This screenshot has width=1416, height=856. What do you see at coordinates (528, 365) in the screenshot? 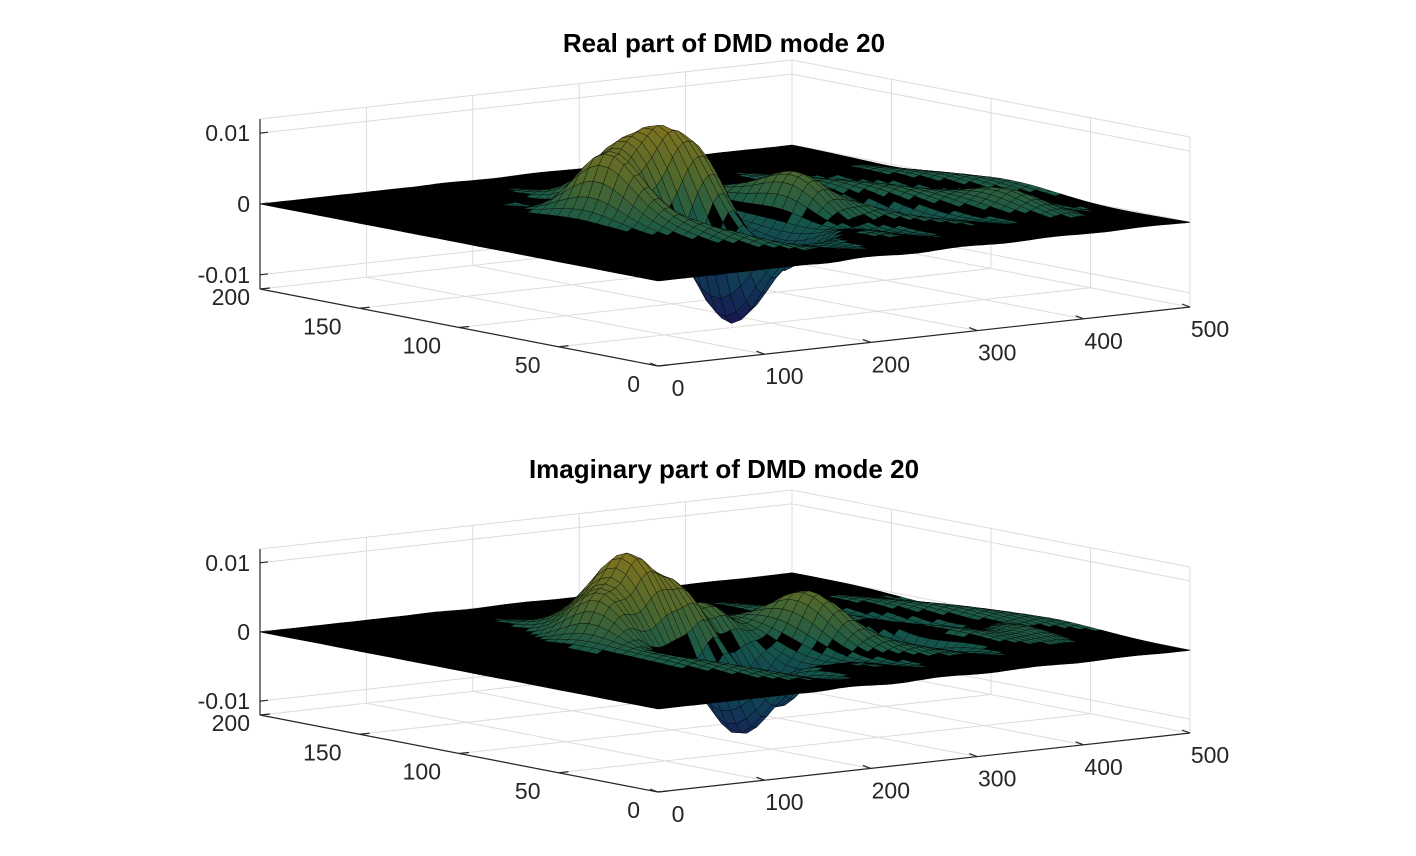
I see `y-tick-label: 50` at bounding box center [528, 365].